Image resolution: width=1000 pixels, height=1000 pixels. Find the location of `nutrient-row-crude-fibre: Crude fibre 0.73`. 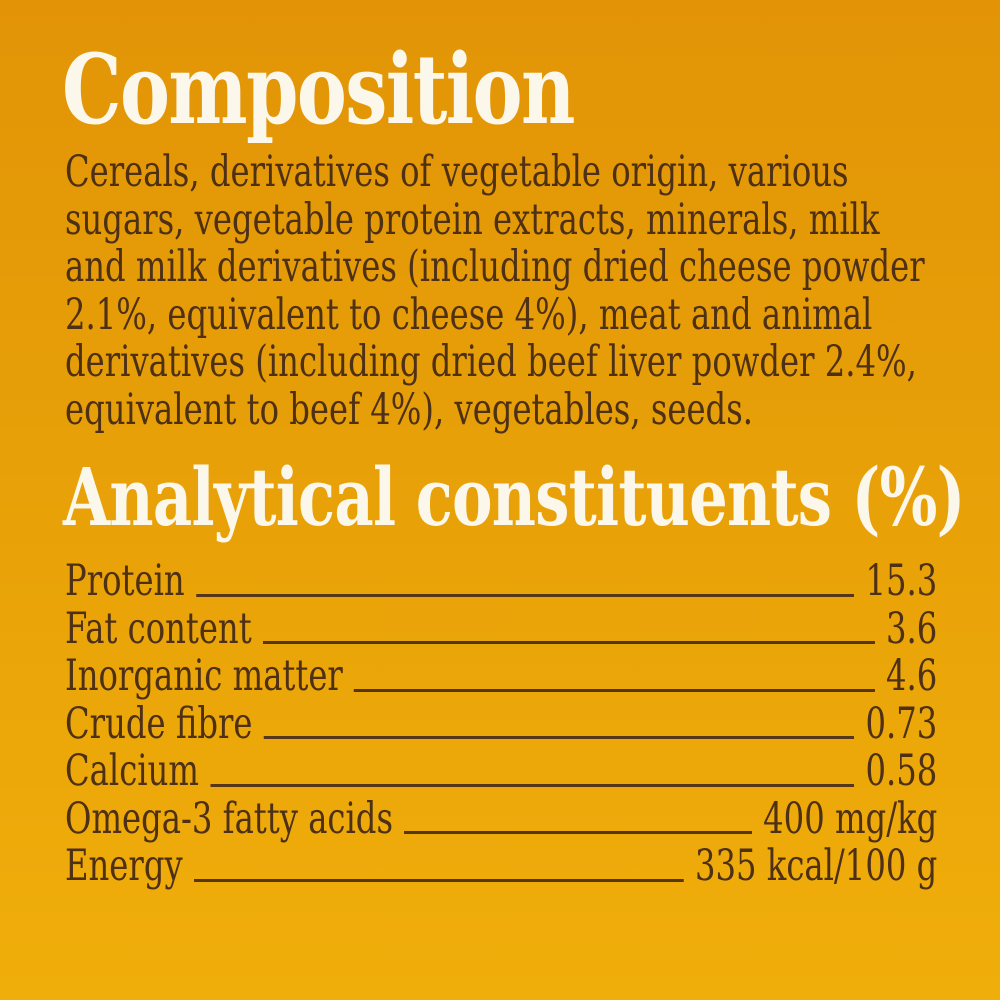

nutrient-row-crude-fibre: Crude fibre 0.73 is located at coordinates (501, 723).